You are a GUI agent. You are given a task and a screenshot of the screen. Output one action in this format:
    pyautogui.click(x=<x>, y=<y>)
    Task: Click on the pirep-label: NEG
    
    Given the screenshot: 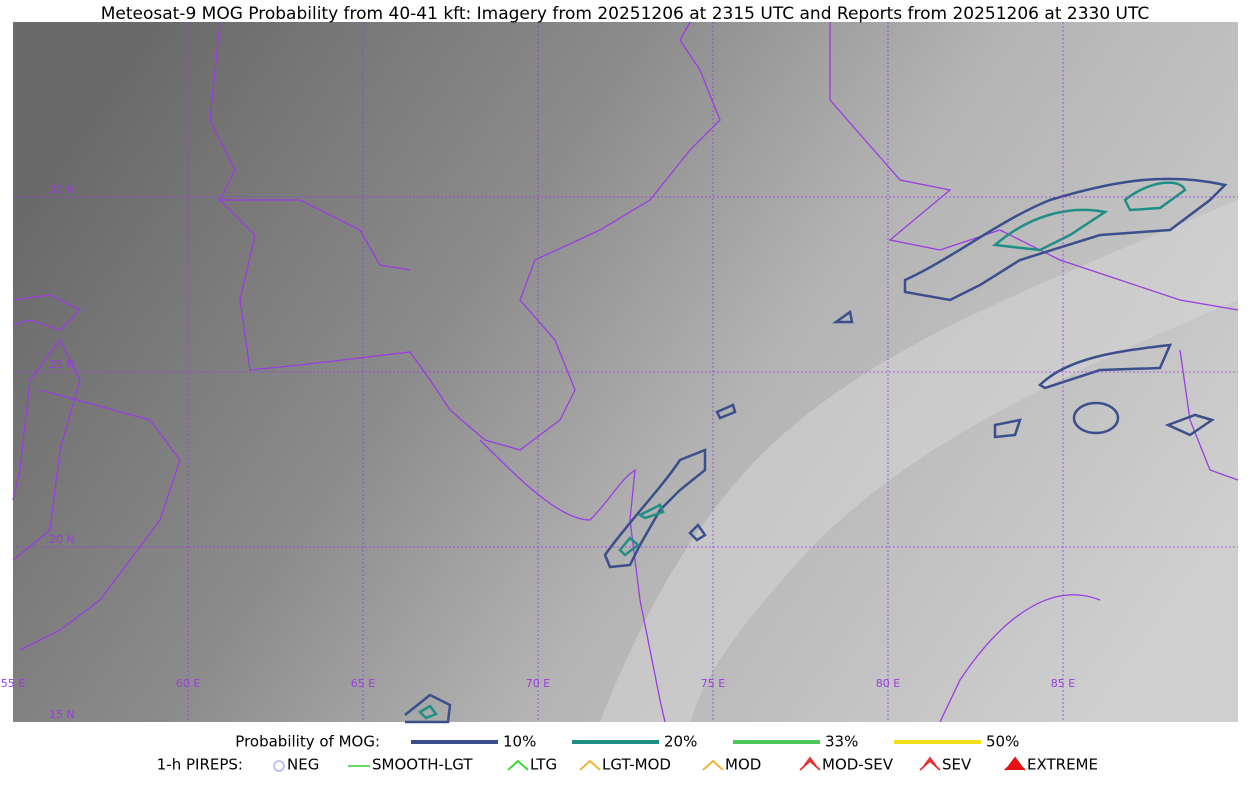 What is the action you would take?
    pyautogui.click(x=303, y=765)
    